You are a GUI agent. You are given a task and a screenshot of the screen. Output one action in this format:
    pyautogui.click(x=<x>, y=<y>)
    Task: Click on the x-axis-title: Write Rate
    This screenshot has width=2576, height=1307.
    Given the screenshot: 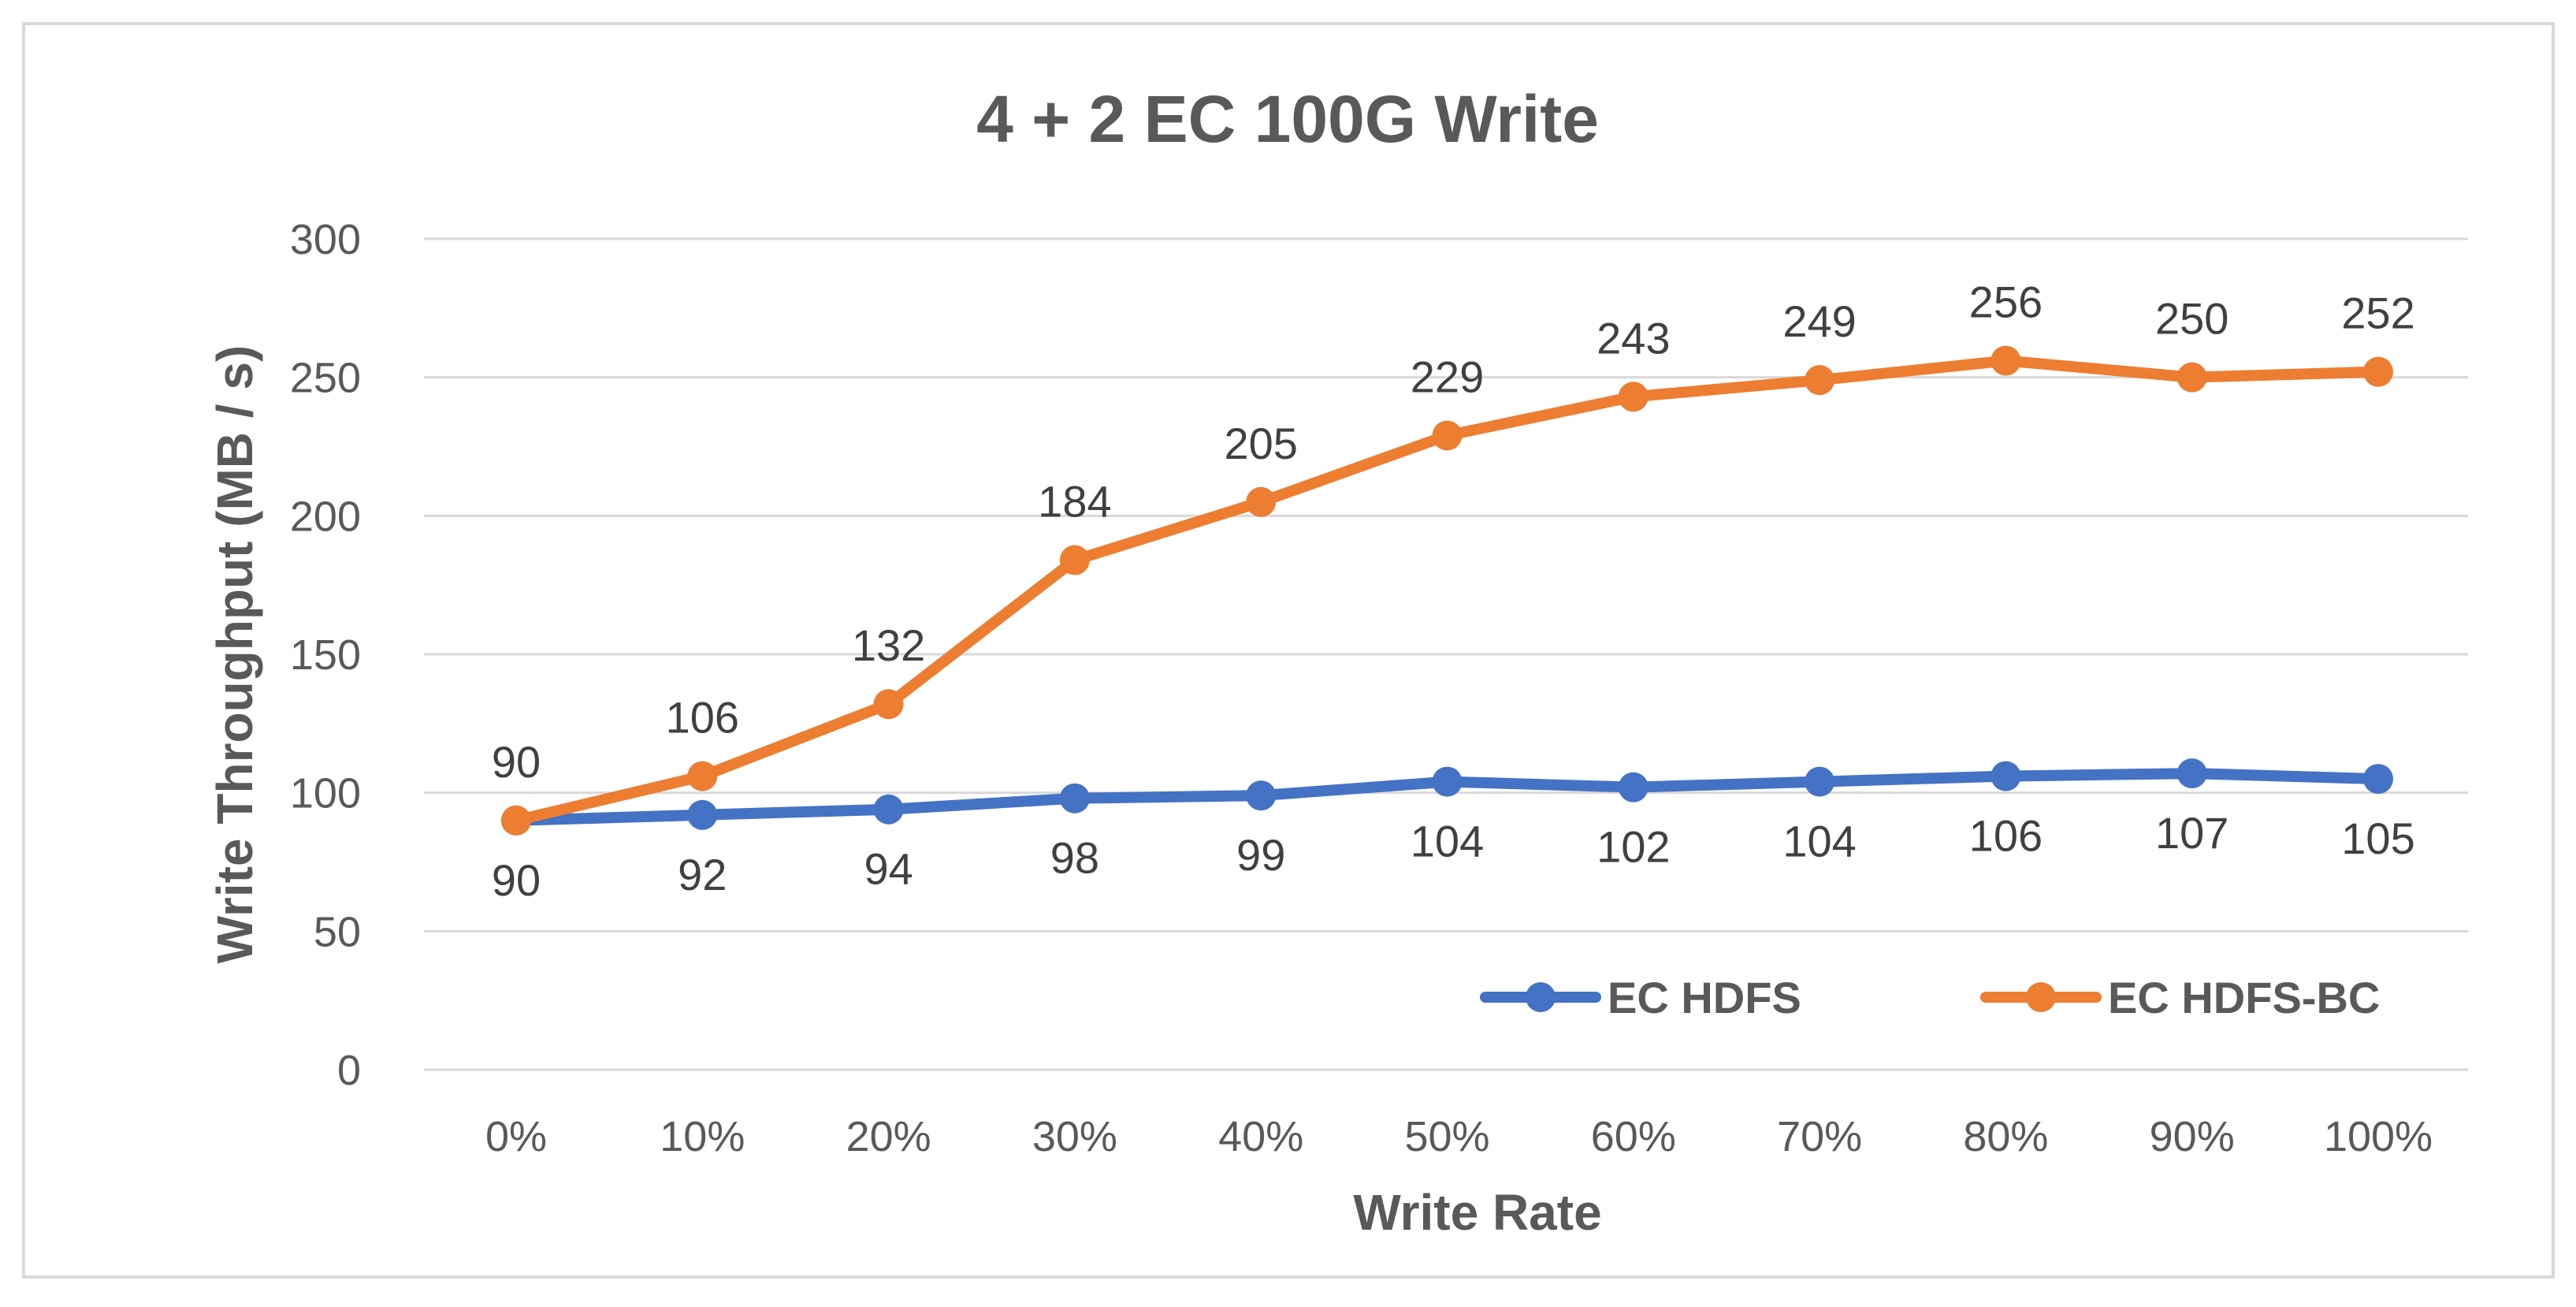 What is the action you would take?
    pyautogui.click(x=1477, y=1212)
    